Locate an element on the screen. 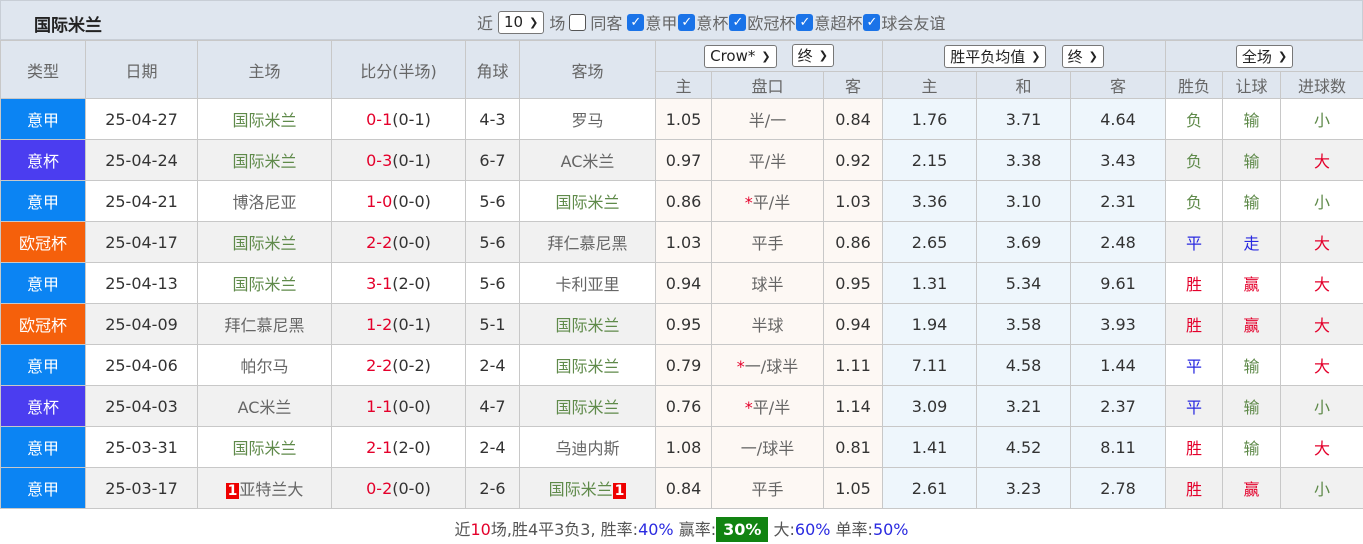 The image size is (1363, 544). over-rate: 60% is located at coordinates (813, 529).